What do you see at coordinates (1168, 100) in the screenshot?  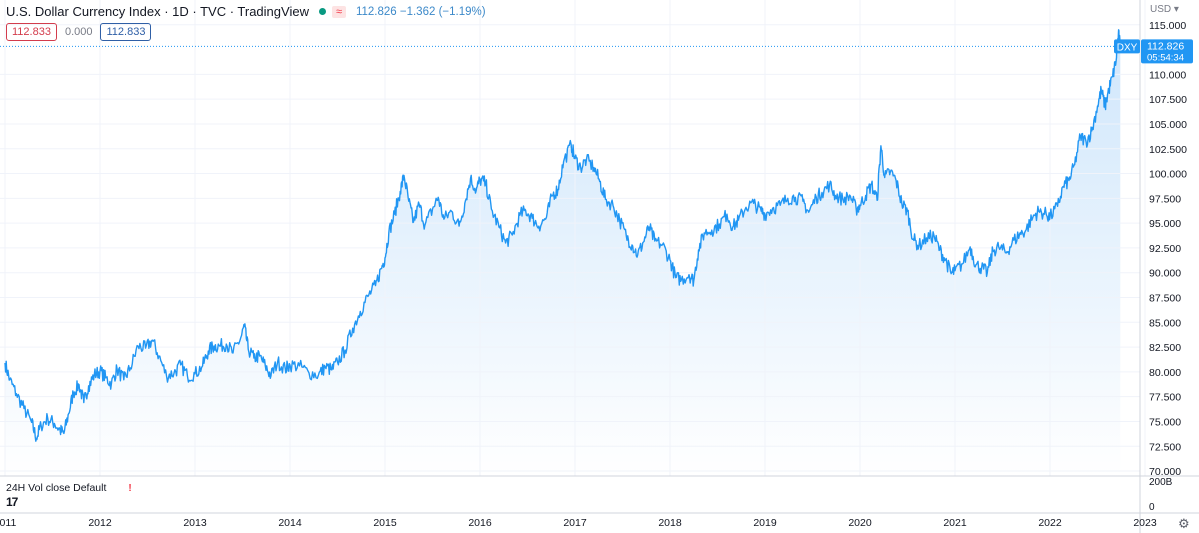 I see `y-tick-label: 107.500` at bounding box center [1168, 100].